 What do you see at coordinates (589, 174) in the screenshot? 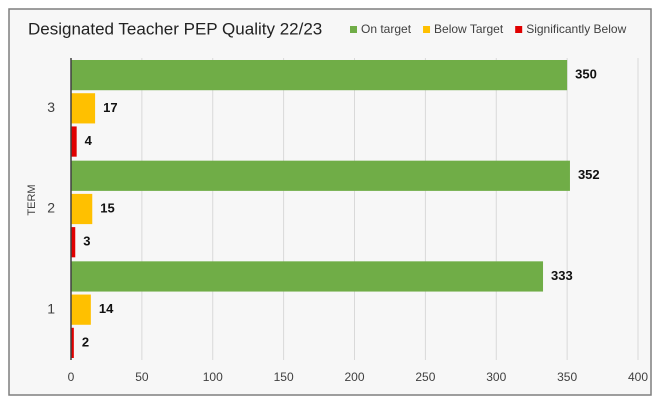
I see `data-label: 352` at bounding box center [589, 174].